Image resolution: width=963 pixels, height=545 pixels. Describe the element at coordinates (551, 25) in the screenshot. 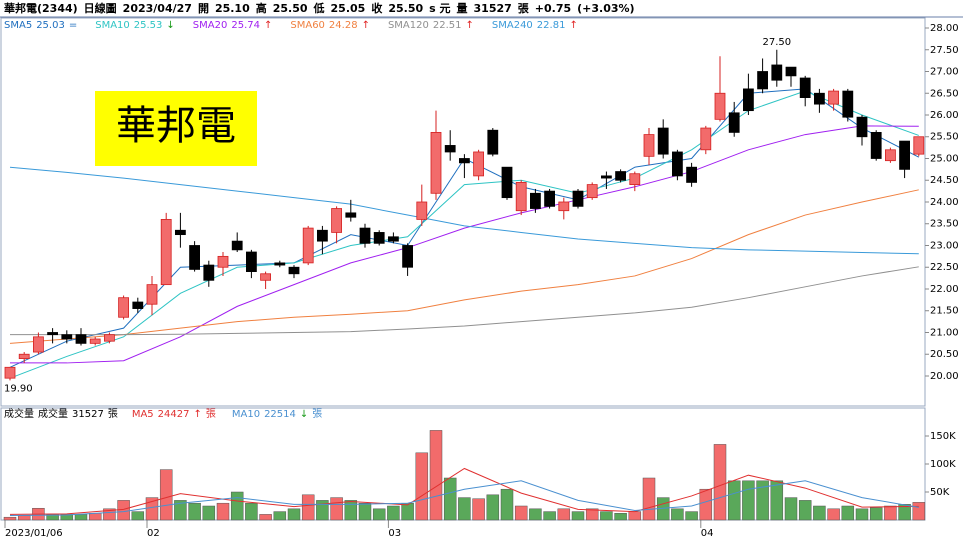

I see `legend-value: 22.81` at that location.